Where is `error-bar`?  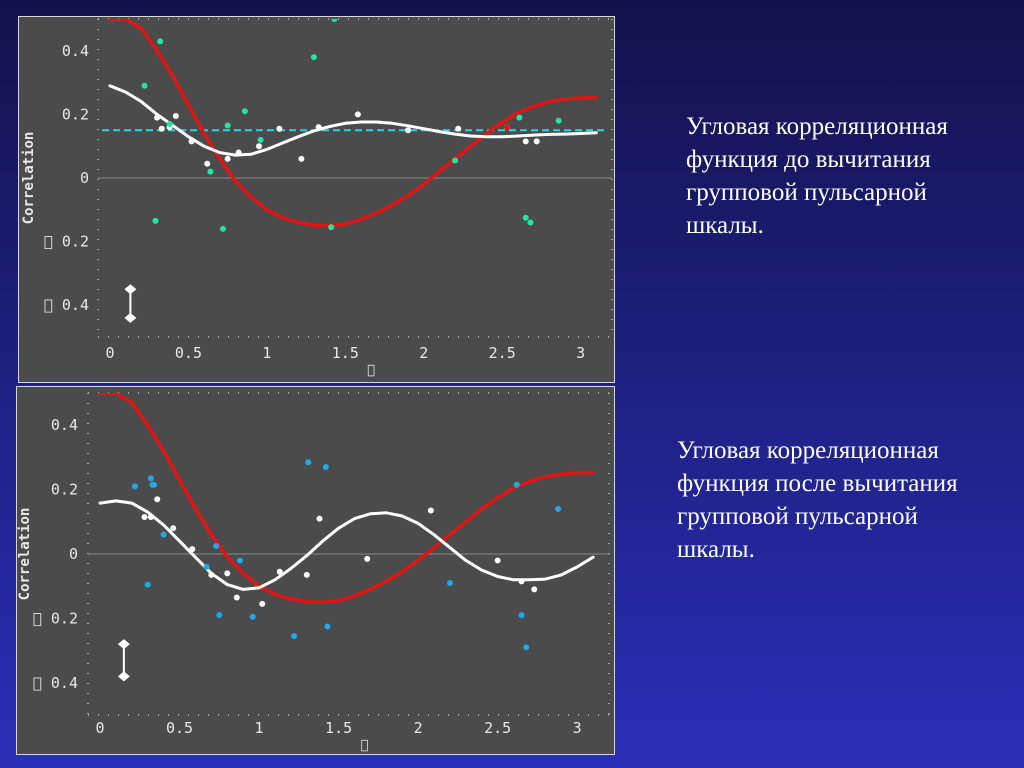 error-bar is located at coordinates (130, 303).